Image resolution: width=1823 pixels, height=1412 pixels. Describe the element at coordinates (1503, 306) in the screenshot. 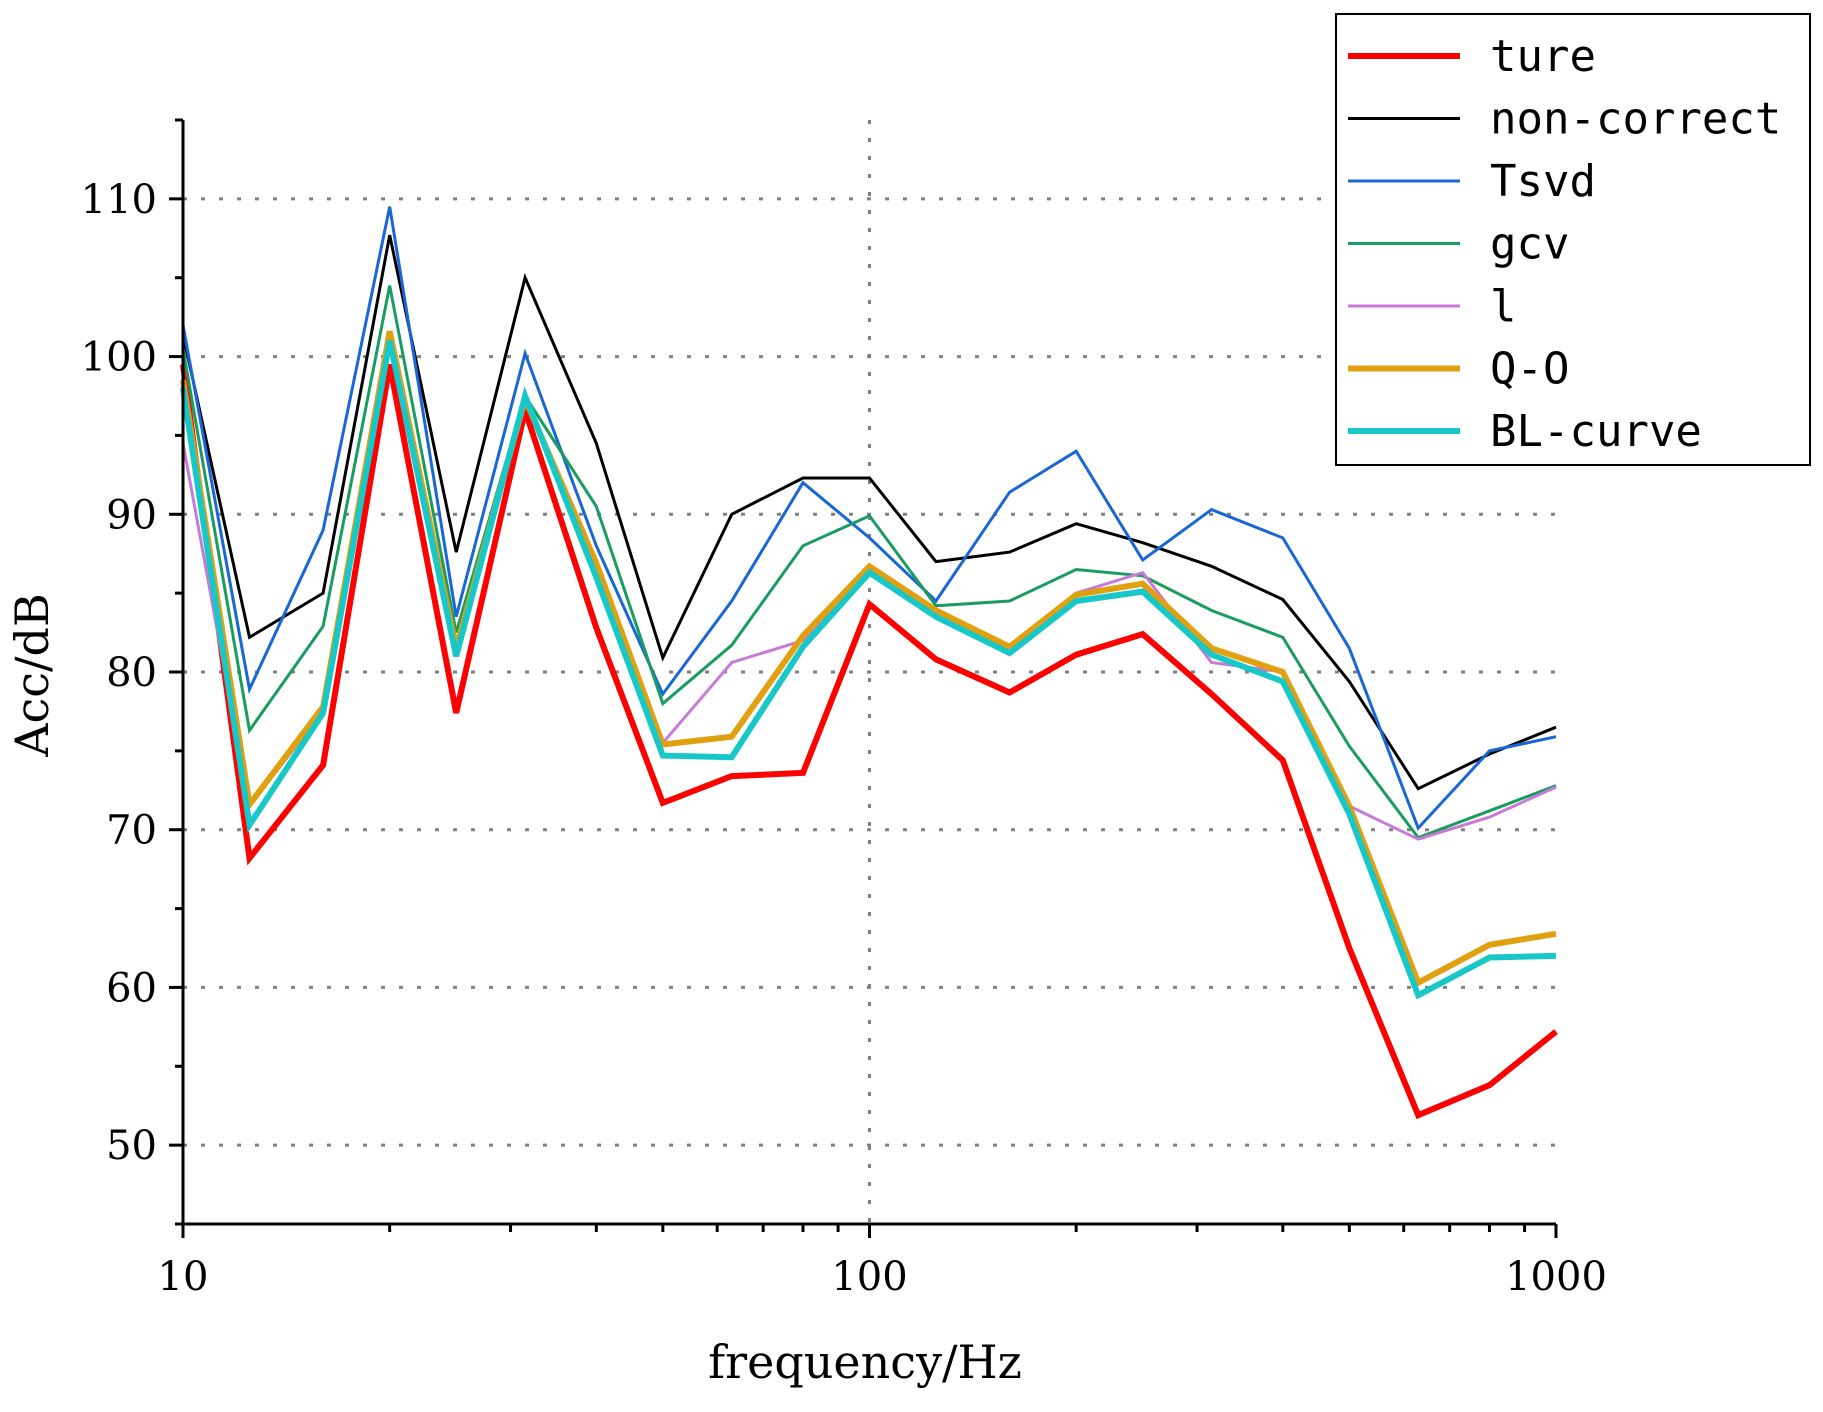

I see `legend-label-l: l` at that location.